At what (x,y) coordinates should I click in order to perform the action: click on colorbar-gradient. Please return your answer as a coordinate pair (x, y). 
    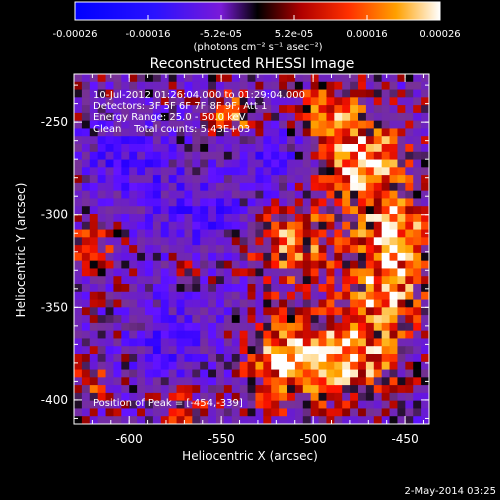
    Looking at the image, I should click on (257, 11).